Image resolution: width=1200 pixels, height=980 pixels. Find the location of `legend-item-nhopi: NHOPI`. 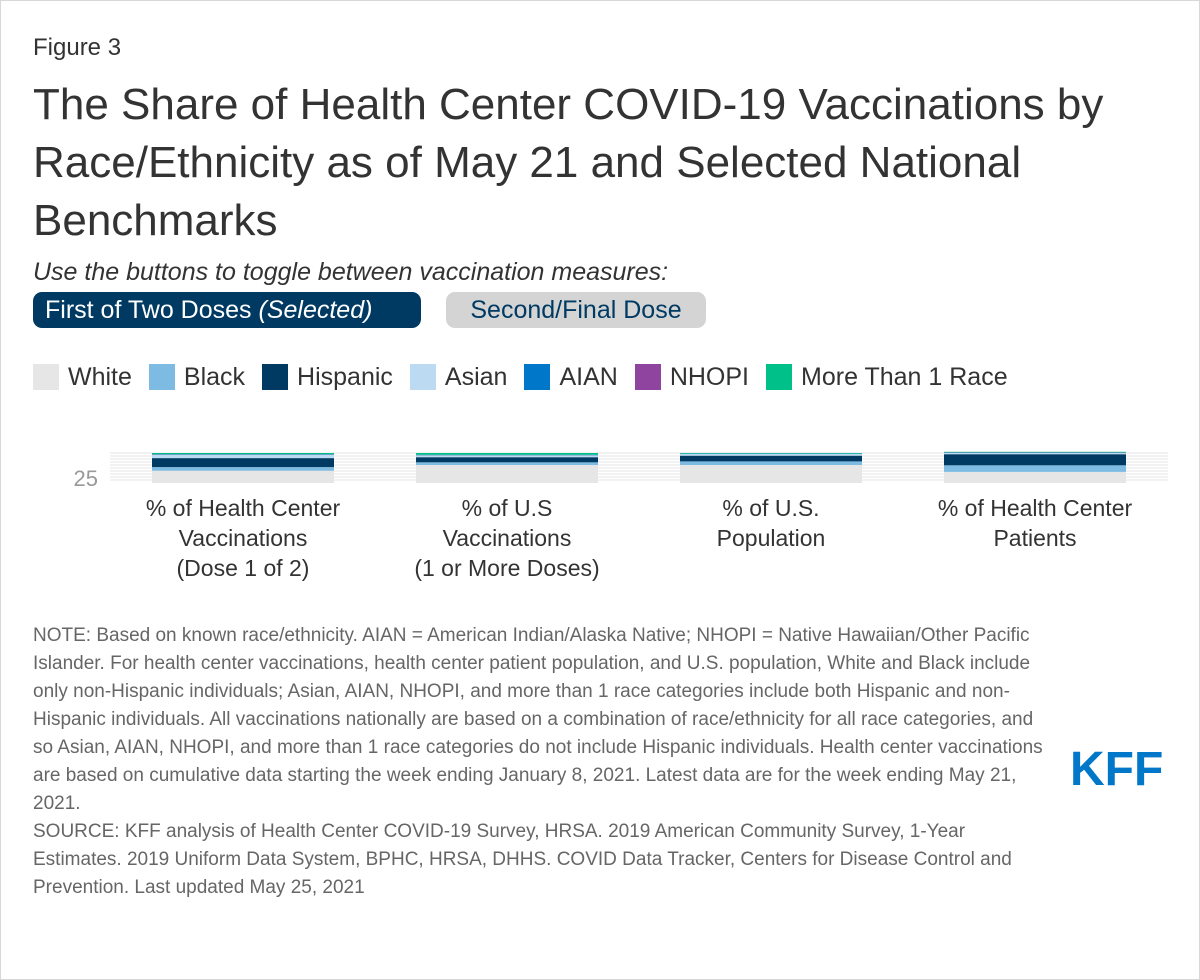

legend-item-nhopi: NHOPI is located at coordinates (692, 377).